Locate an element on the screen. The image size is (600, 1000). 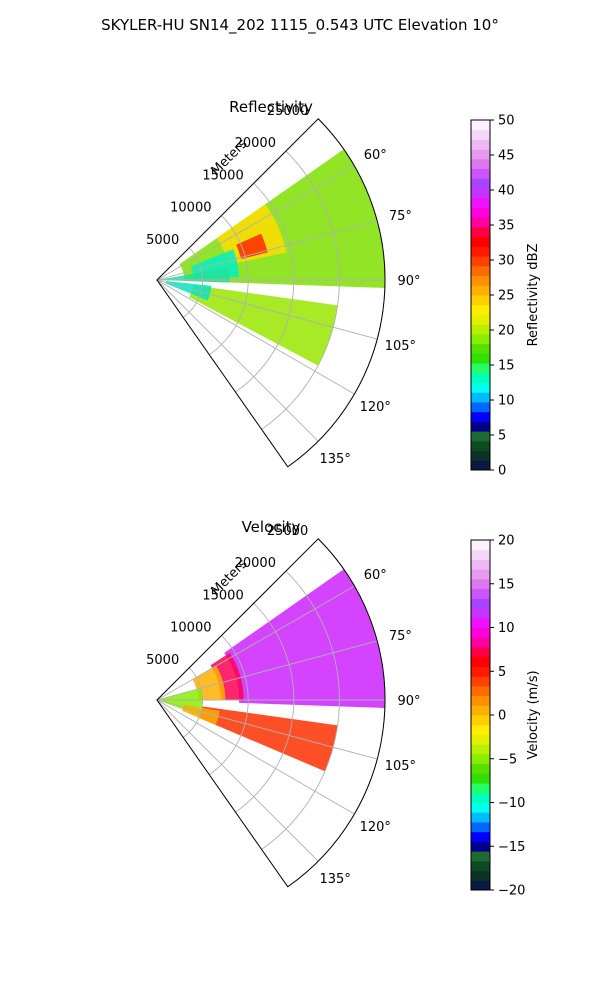
colorbar-tick-label: −20 is located at coordinates (511, 891).